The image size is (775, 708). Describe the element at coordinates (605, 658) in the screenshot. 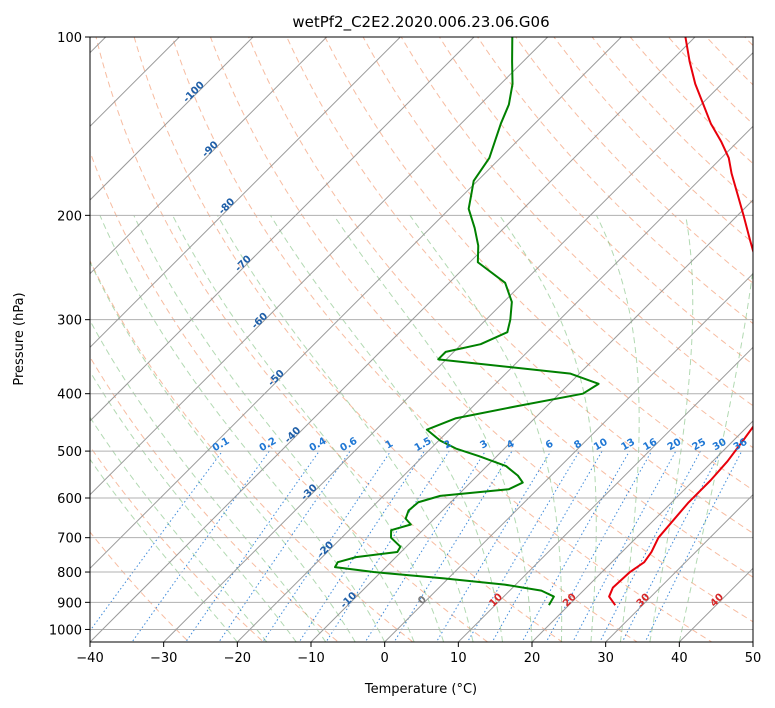

I see `x-tick-label: 30` at that location.